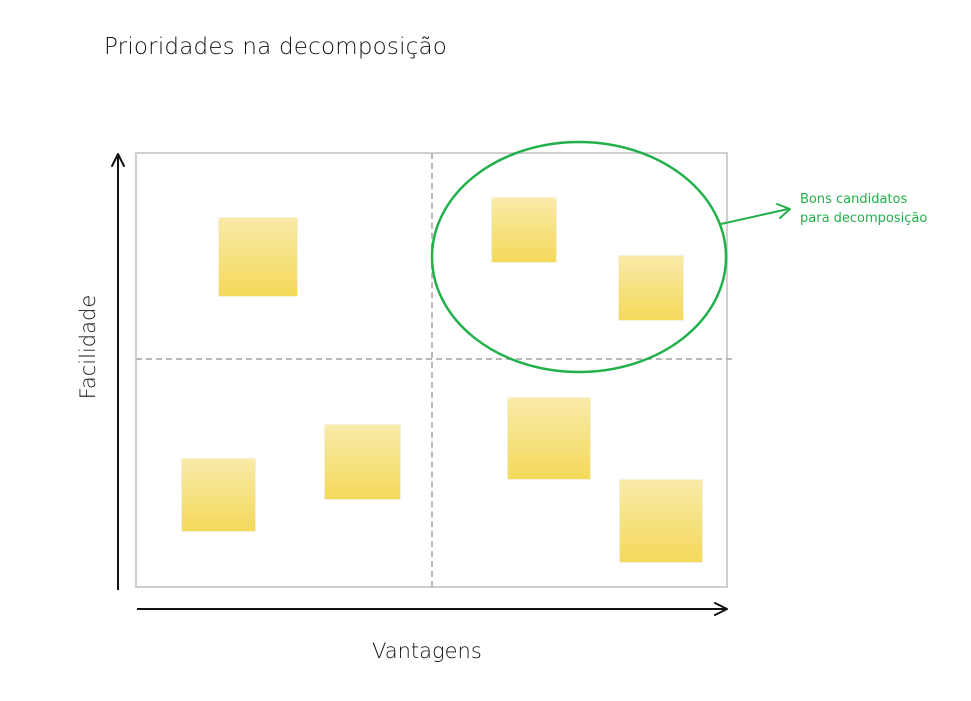 This screenshot has width=971, height=701. What do you see at coordinates (854, 199) in the screenshot?
I see `annotation-line-1: Bons candidatos` at bounding box center [854, 199].